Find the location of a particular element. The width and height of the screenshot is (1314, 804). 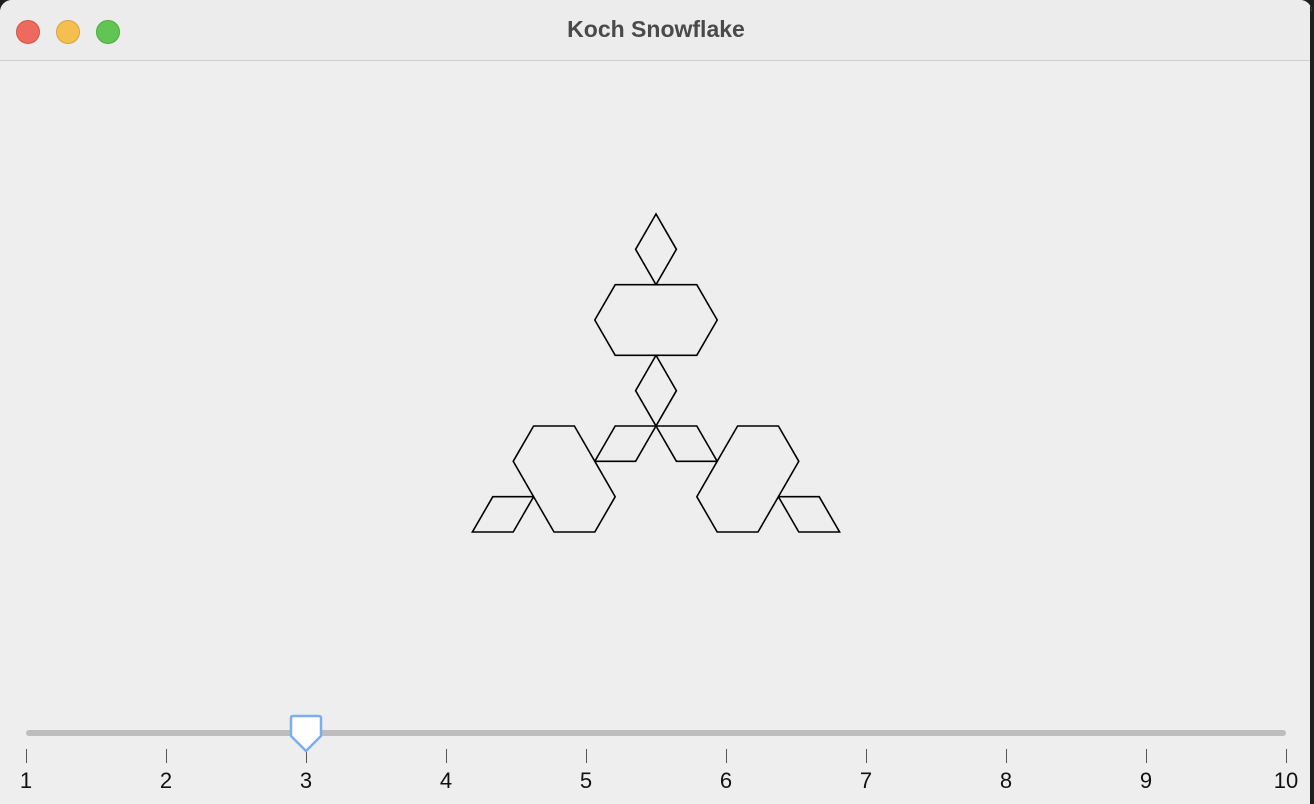

slider-tick-label: 7 is located at coordinates (866, 780).